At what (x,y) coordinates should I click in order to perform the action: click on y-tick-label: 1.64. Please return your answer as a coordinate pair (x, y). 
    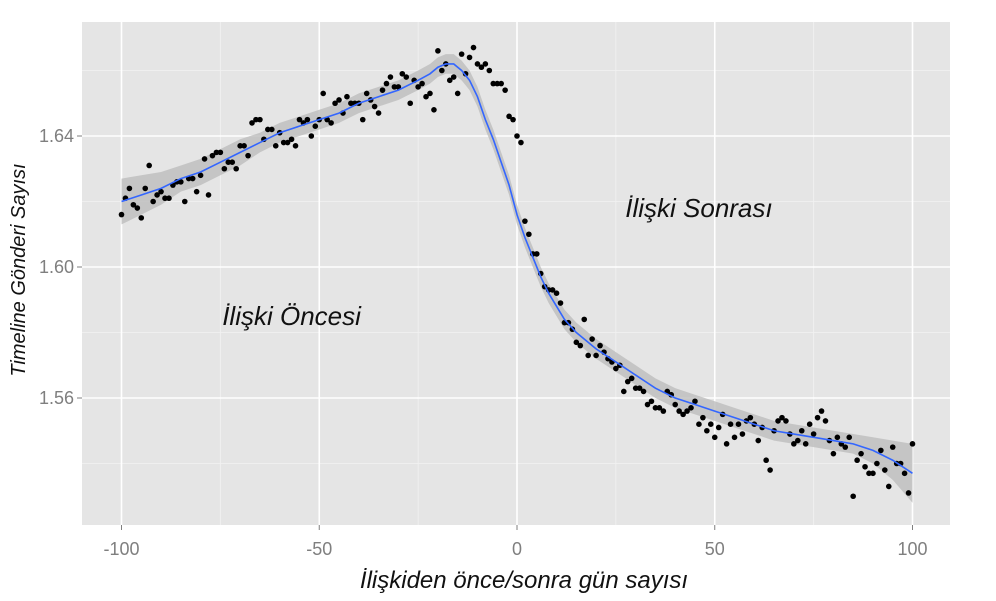
    Looking at the image, I should click on (56, 136).